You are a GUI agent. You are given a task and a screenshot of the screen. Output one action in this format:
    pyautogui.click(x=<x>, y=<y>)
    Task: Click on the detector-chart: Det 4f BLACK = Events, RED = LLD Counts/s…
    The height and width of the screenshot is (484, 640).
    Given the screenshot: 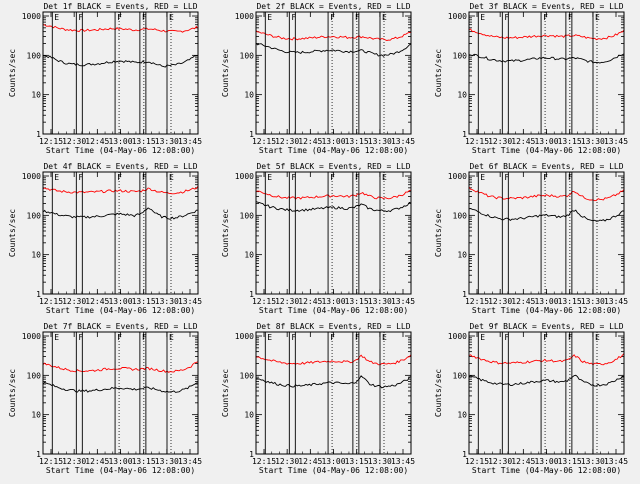 What is the action you would take?
    pyautogui.click(x=105, y=238)
    